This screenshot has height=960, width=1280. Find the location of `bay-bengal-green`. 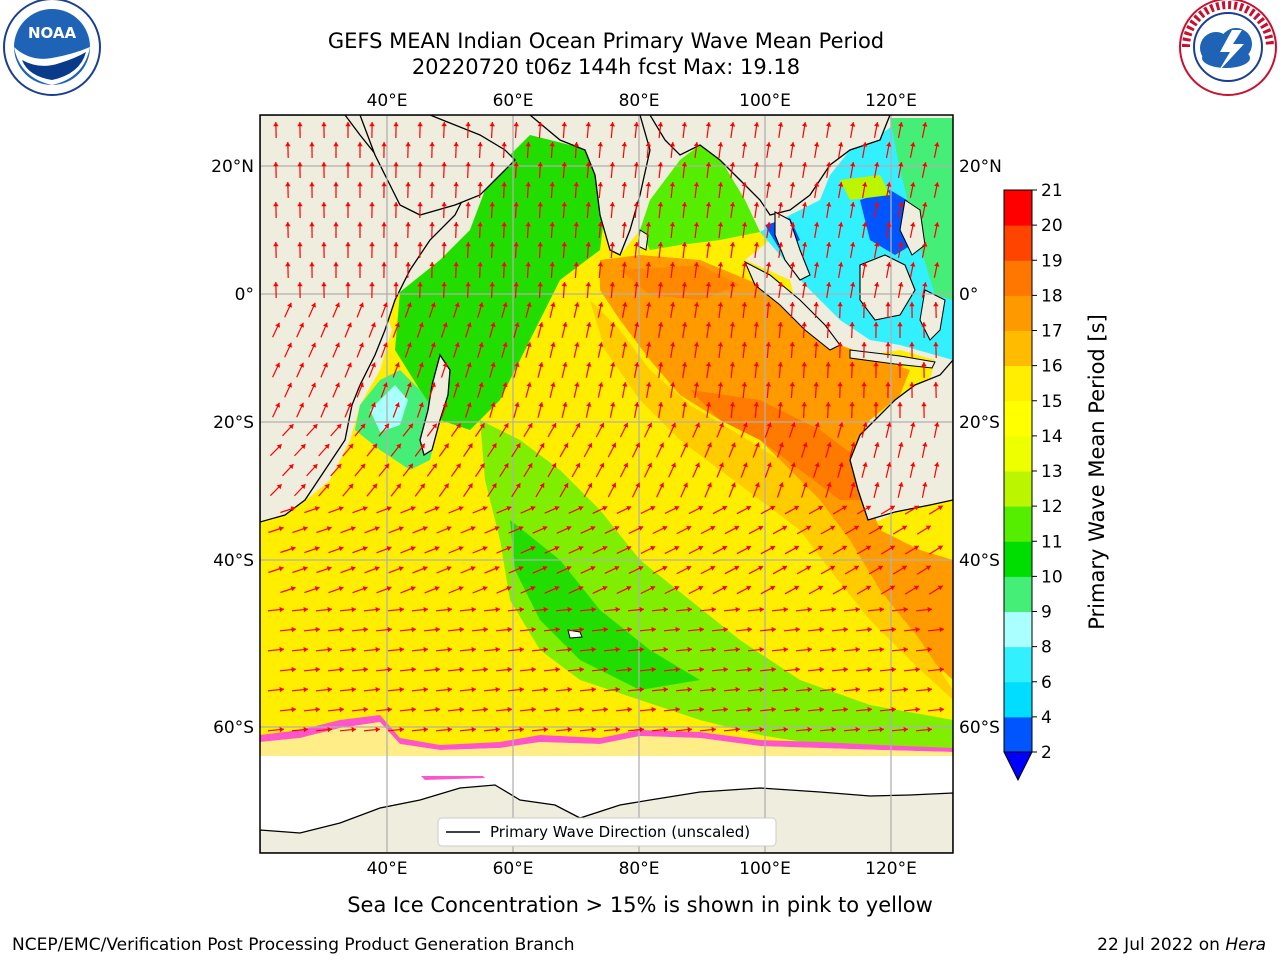

bay-bengal-green is located at coordinates (700, 197).